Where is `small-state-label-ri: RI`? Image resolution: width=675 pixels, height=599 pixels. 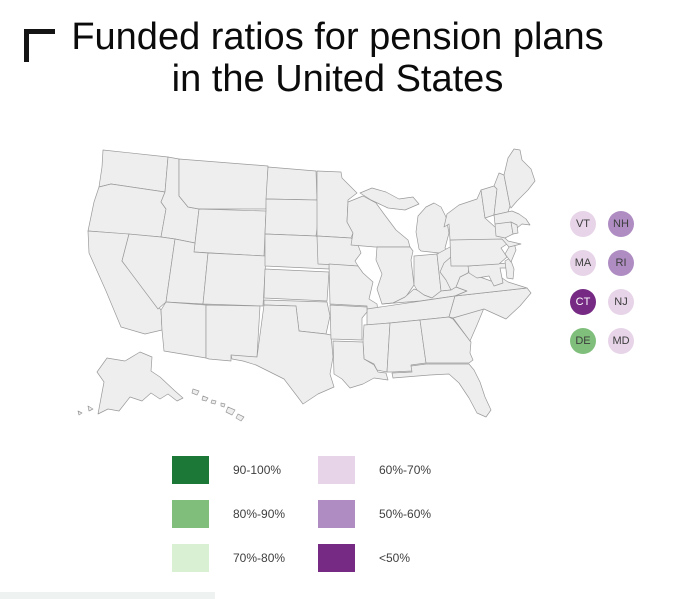
small-state-label-ri: RI is located at coordinates (621, 263).